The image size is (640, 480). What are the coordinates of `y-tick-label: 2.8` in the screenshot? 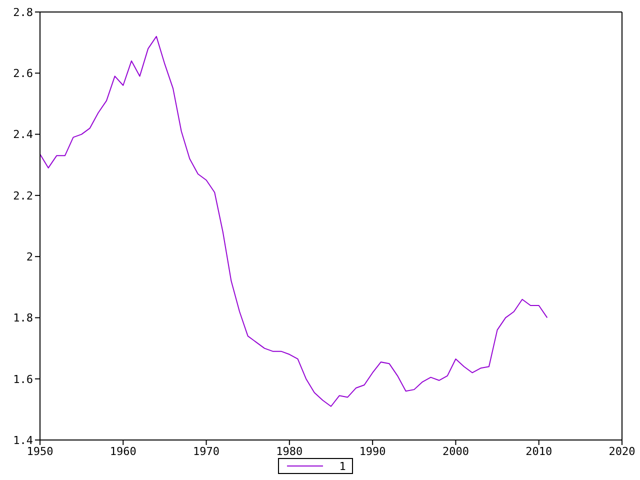 It's located at (23, 12).